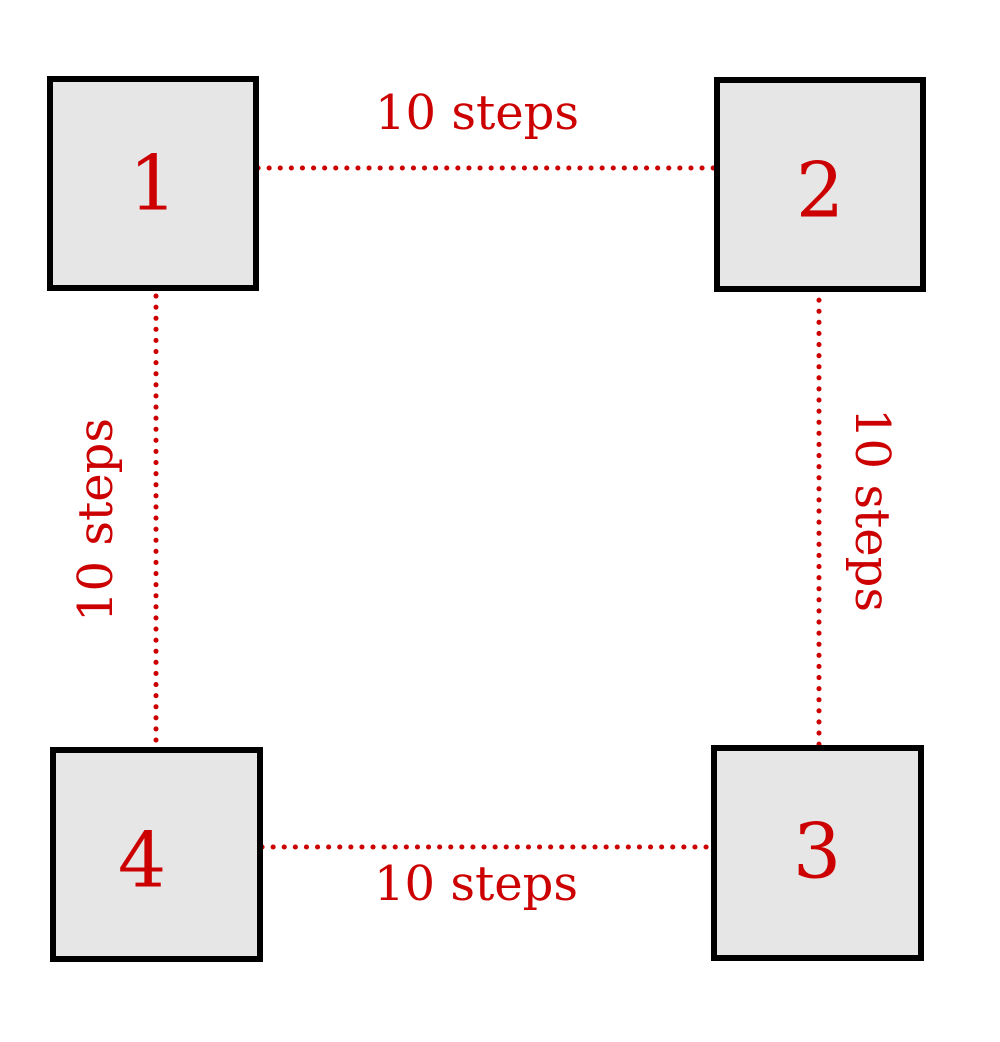 This screenshot has height=1042, width=1000. I want to click on edge-2-3-label: 10 steps, so click(872, 510).